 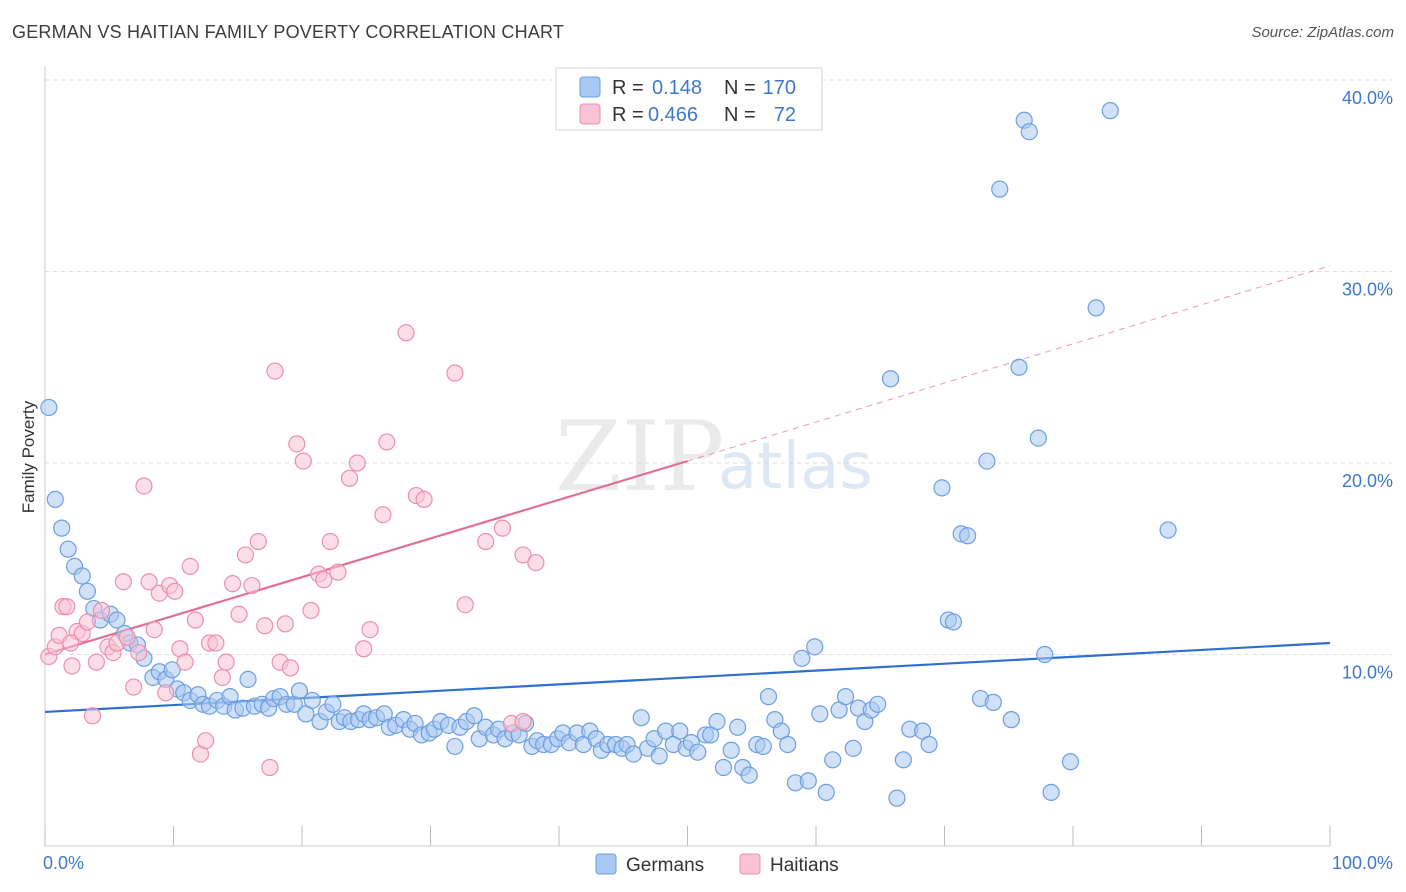 I want to click on legend-r-value-germans: 0.148, so click(x=677, y=88).